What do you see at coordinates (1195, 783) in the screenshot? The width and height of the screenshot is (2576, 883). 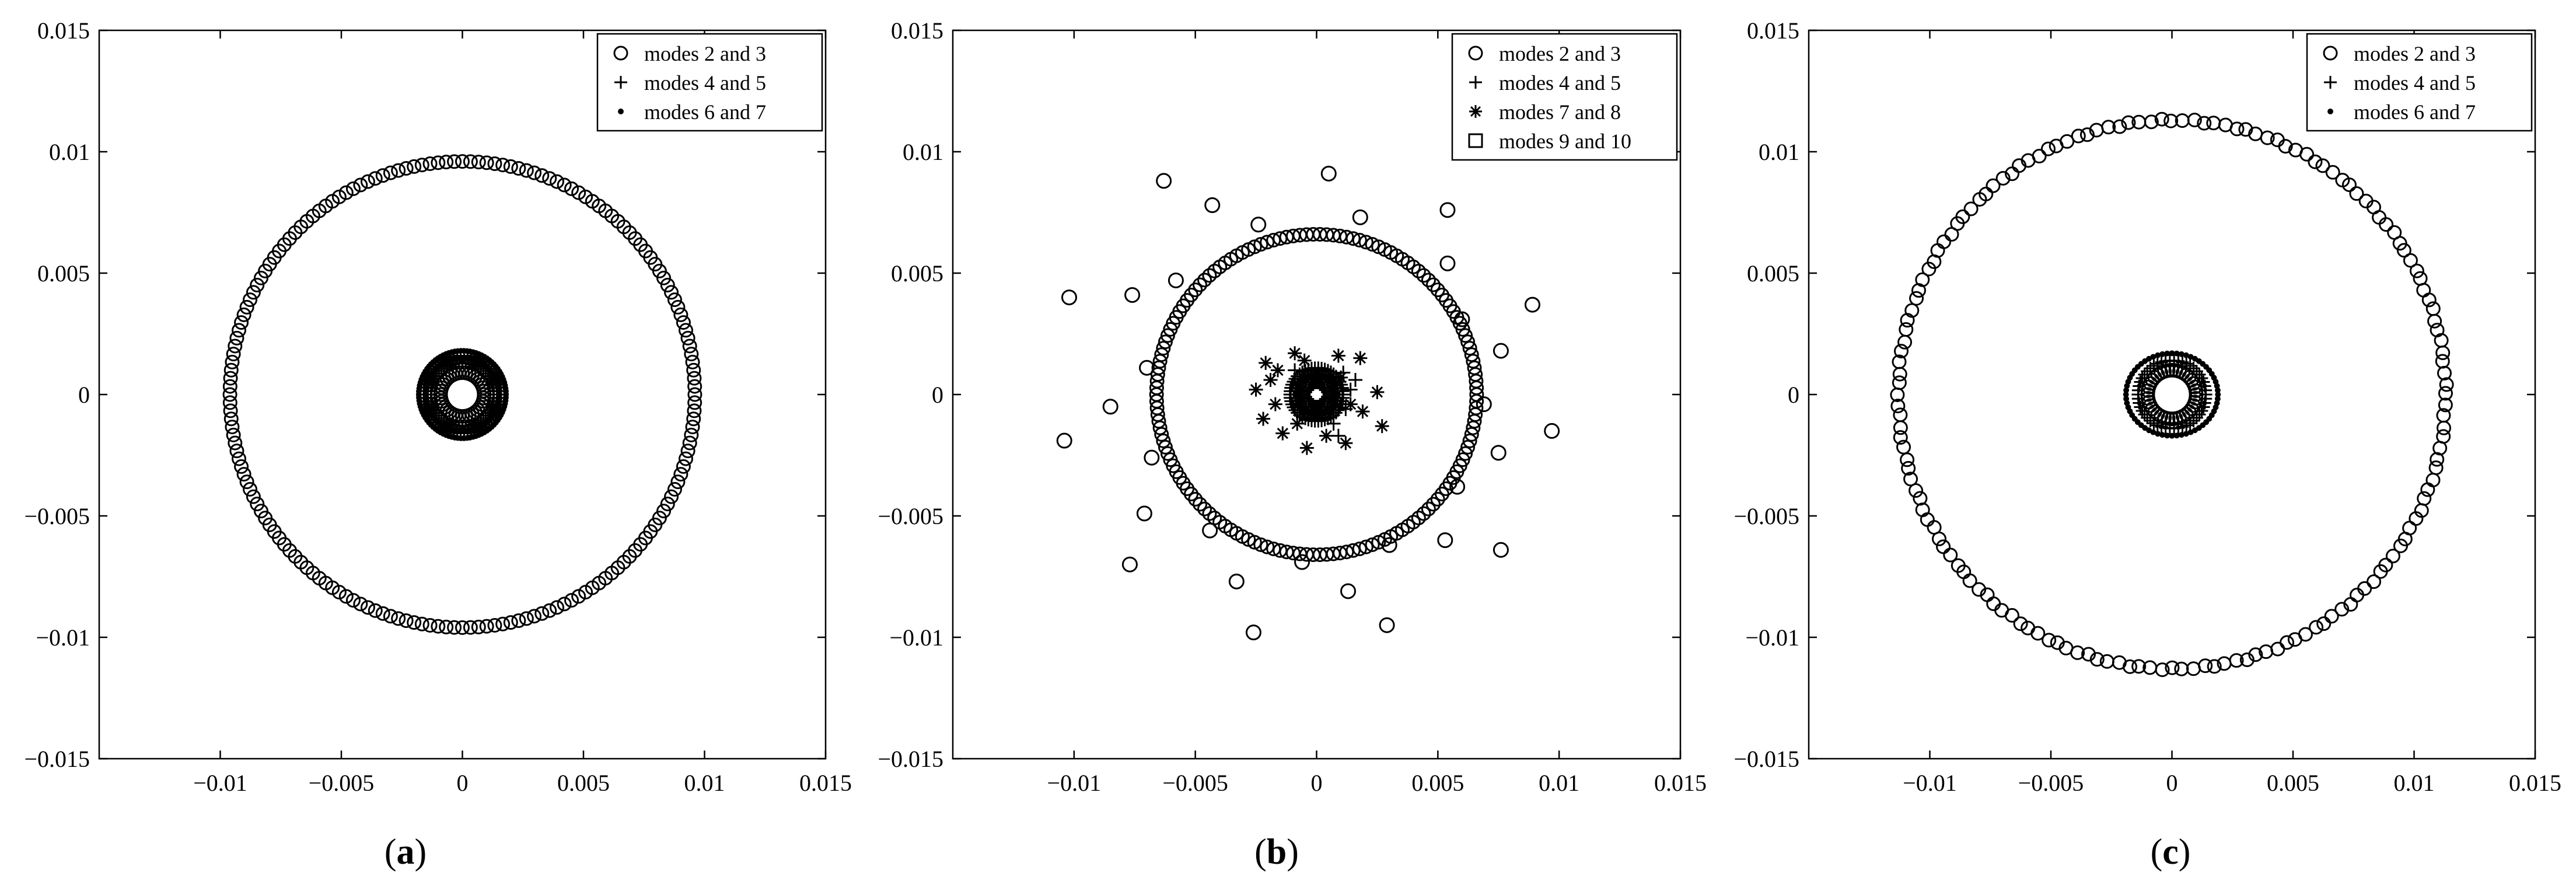 I see `x-tick-label: −0.005` at bounding box center [1195, 783].